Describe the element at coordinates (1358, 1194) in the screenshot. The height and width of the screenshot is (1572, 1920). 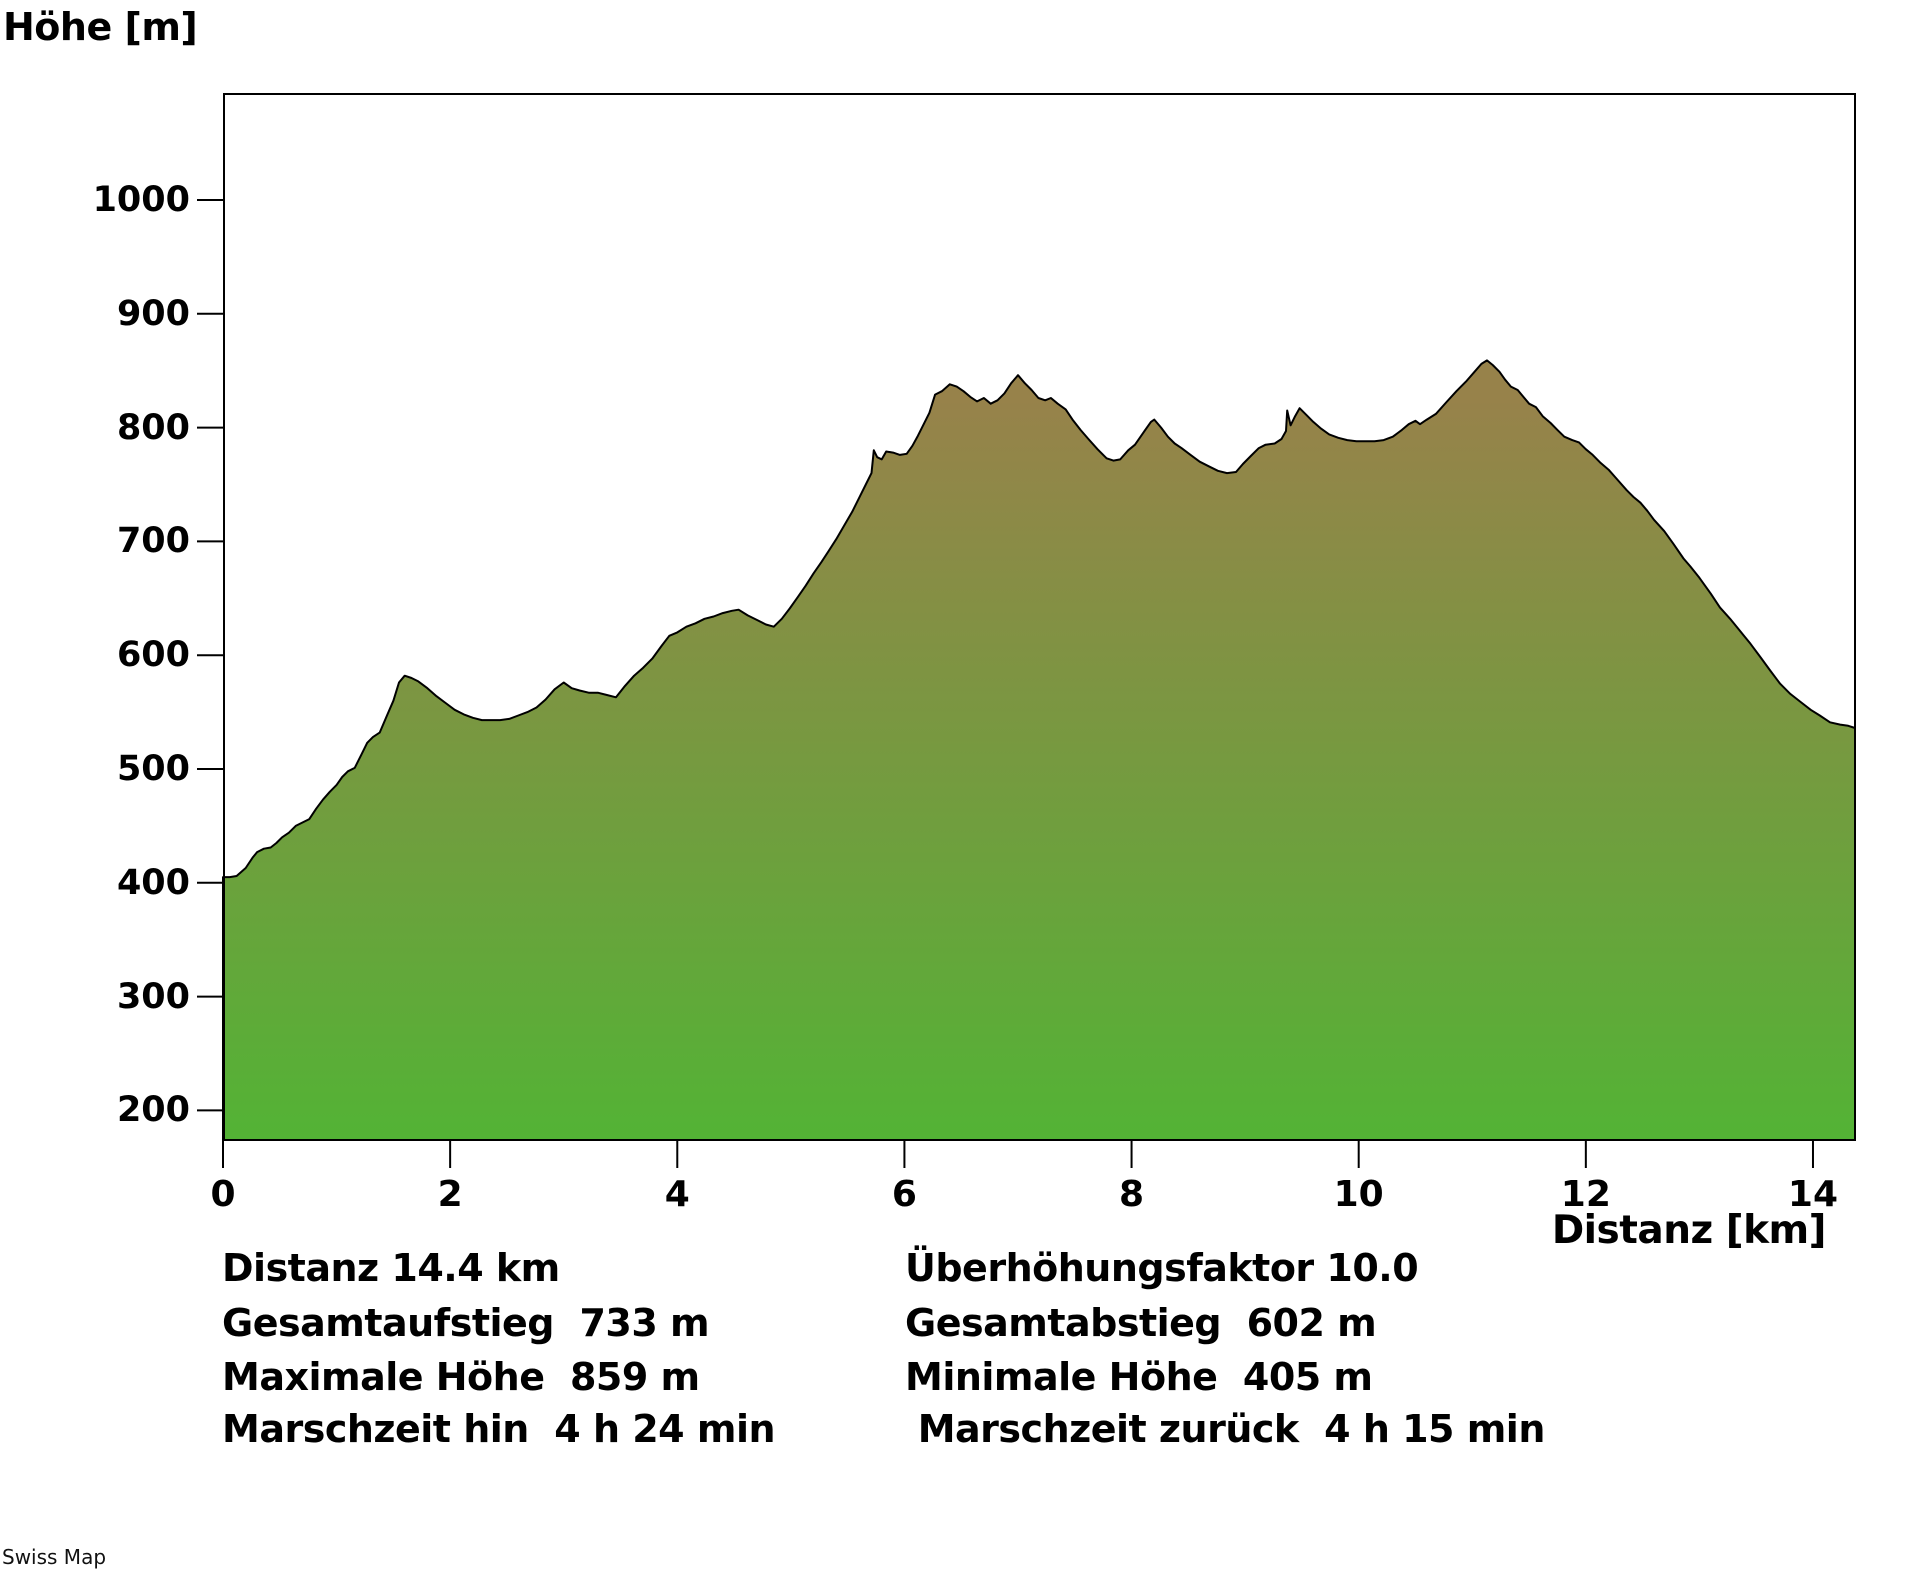
I see `x-tick-label: 10` at that location.